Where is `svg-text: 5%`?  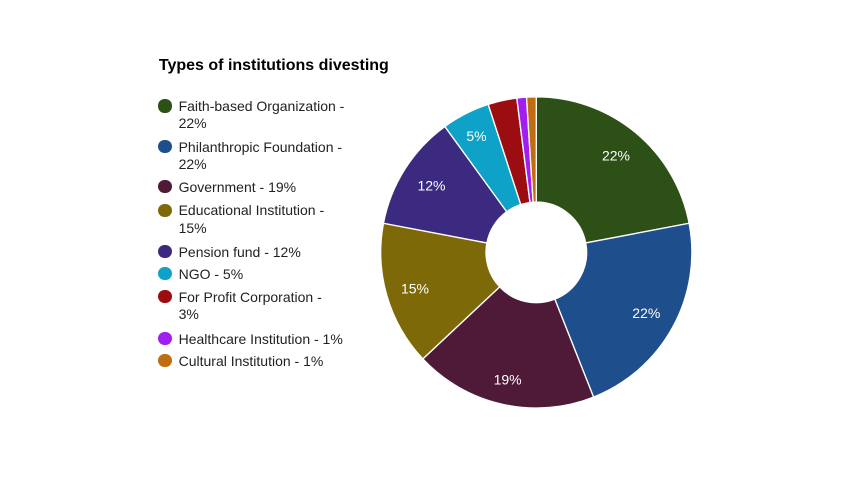 svg-text: 5% is located at coordinates (476, 136).